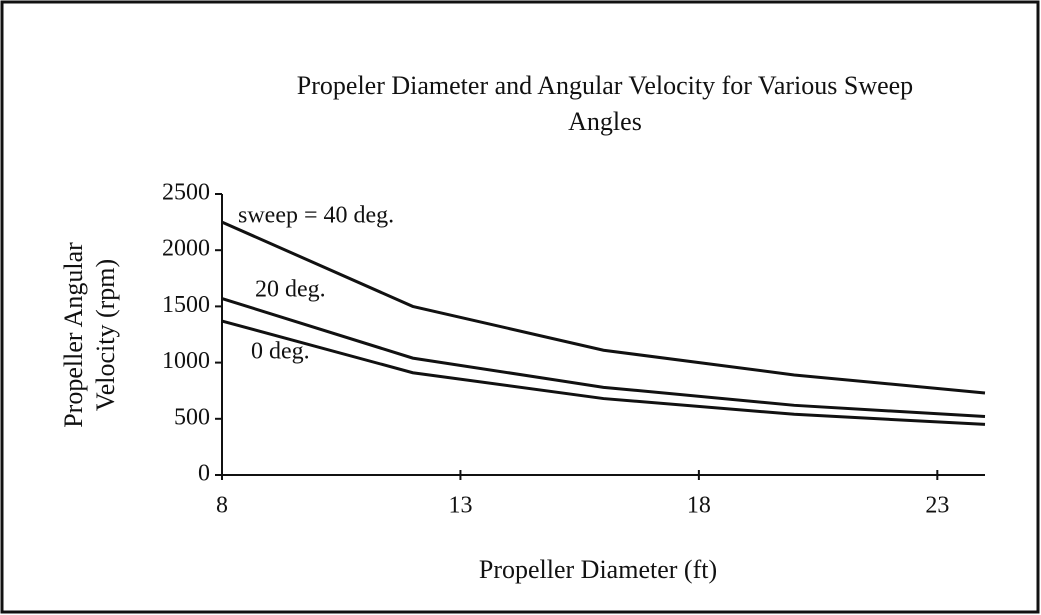 The height and width of the screenshot is (615, 1041). What do you see at coordinates (186, 361) in the screenshot?
I see `y-tick-label: 1000` at bounding box center [186, 361].